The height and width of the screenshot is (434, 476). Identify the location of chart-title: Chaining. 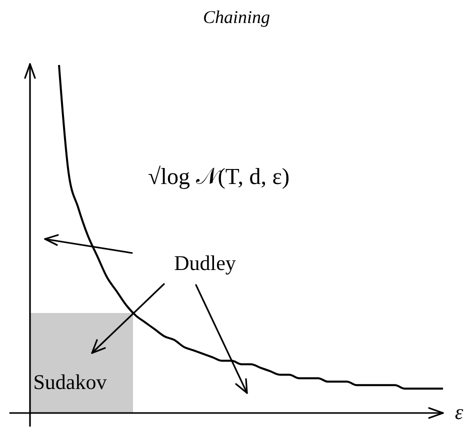
(236, 17).